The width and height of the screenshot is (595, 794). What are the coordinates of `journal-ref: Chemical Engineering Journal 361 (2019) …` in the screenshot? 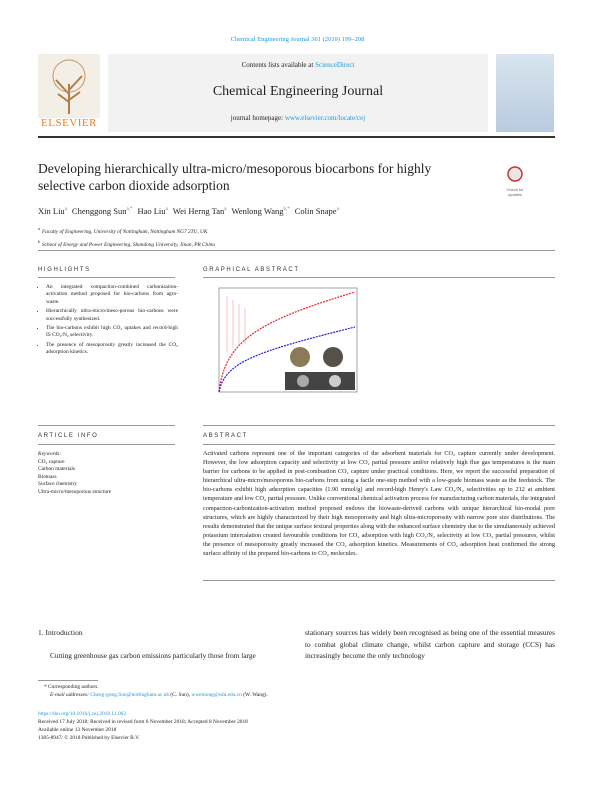 It's located at (297, 39).